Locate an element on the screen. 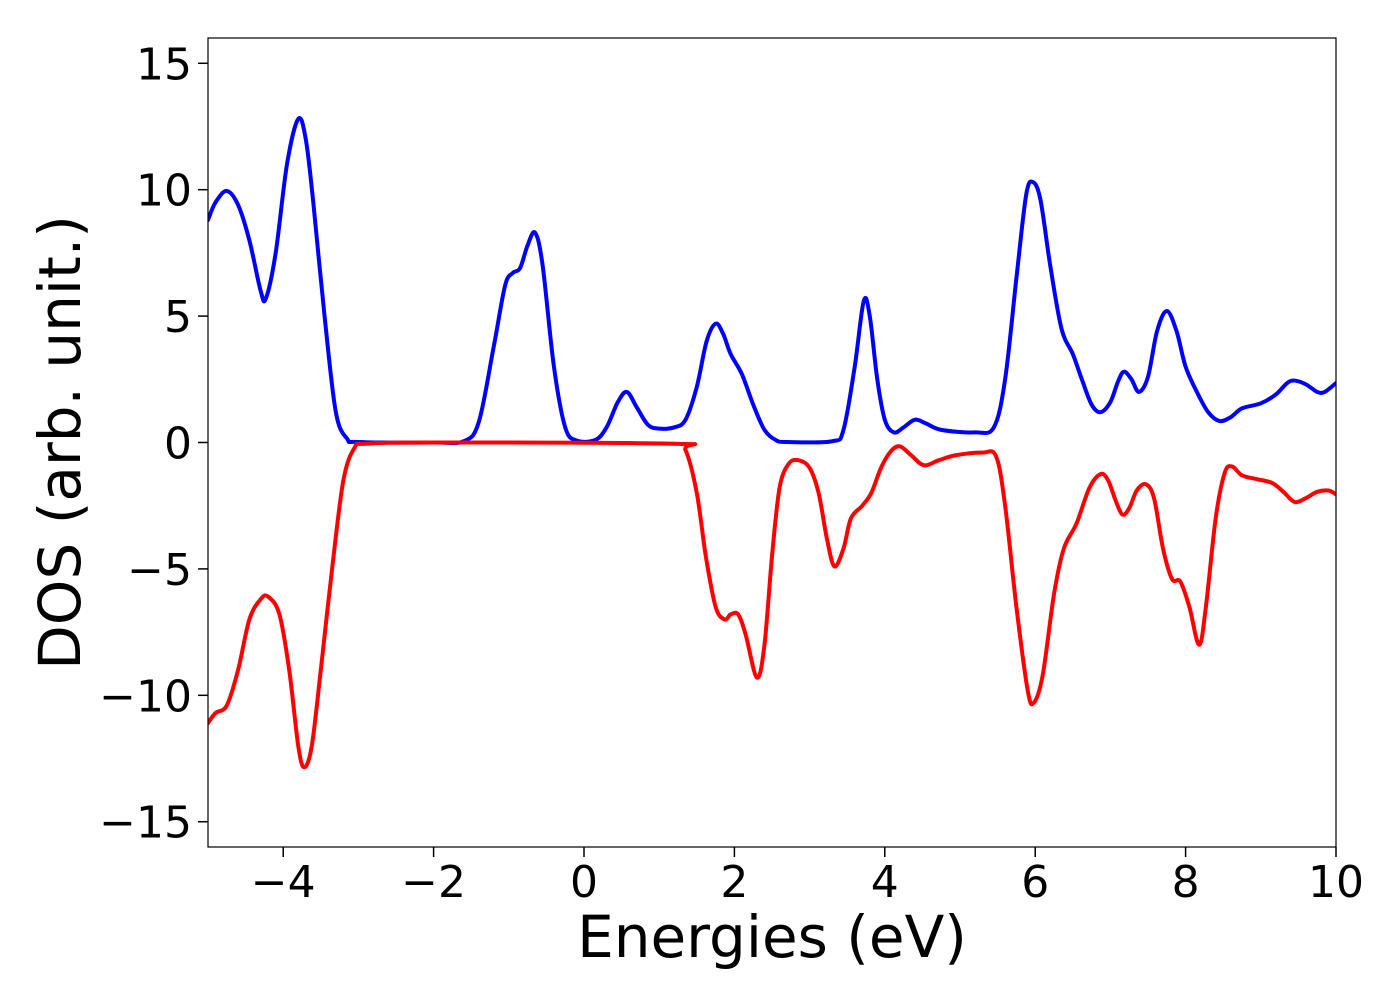  y-tick-label: −10 is located at coordinates (145, 696).